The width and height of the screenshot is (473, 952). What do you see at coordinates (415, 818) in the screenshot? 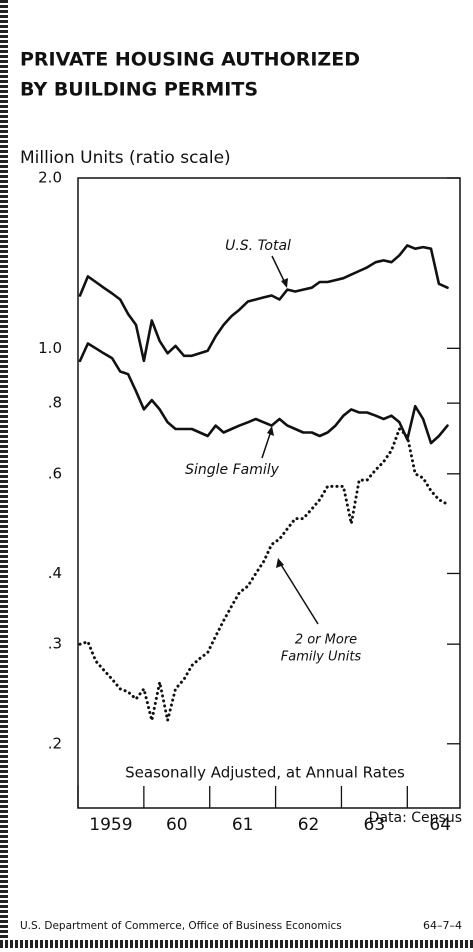
I see `source: Data: Census` at bounding box center [415, 818].